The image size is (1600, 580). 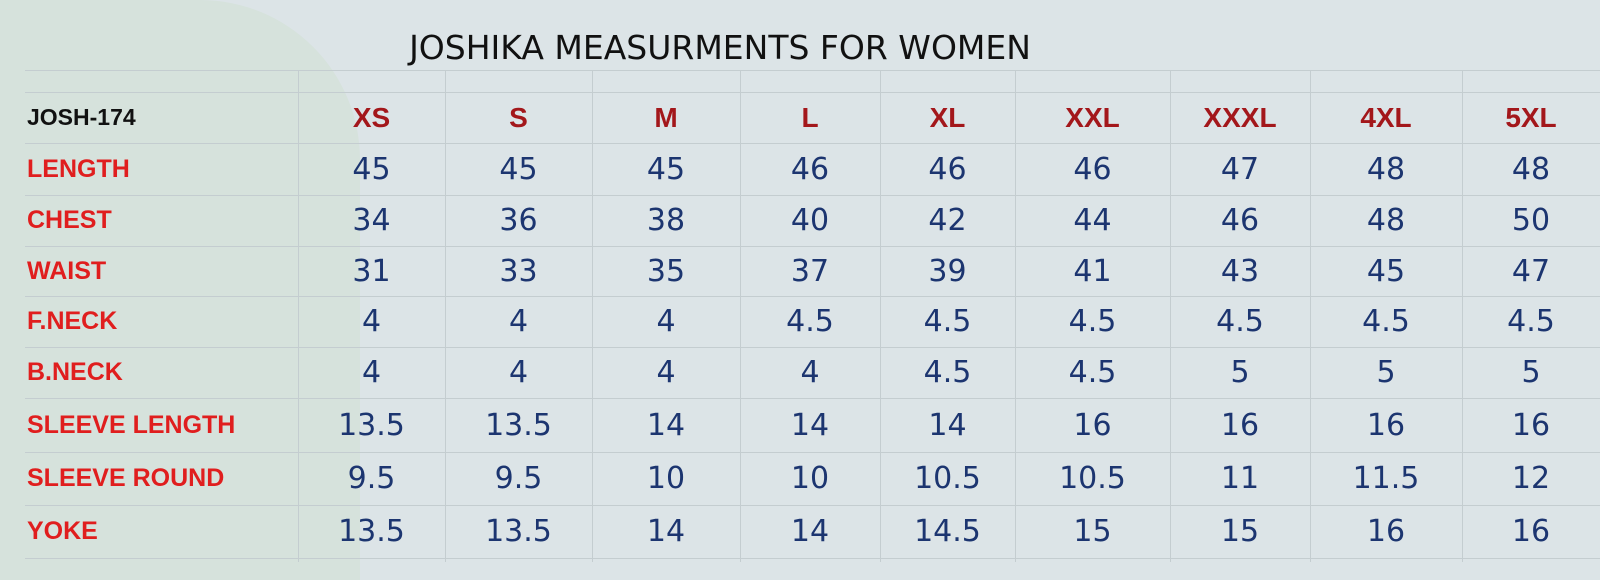 I want to click on measurement: 37, so click(x=810, y=271).